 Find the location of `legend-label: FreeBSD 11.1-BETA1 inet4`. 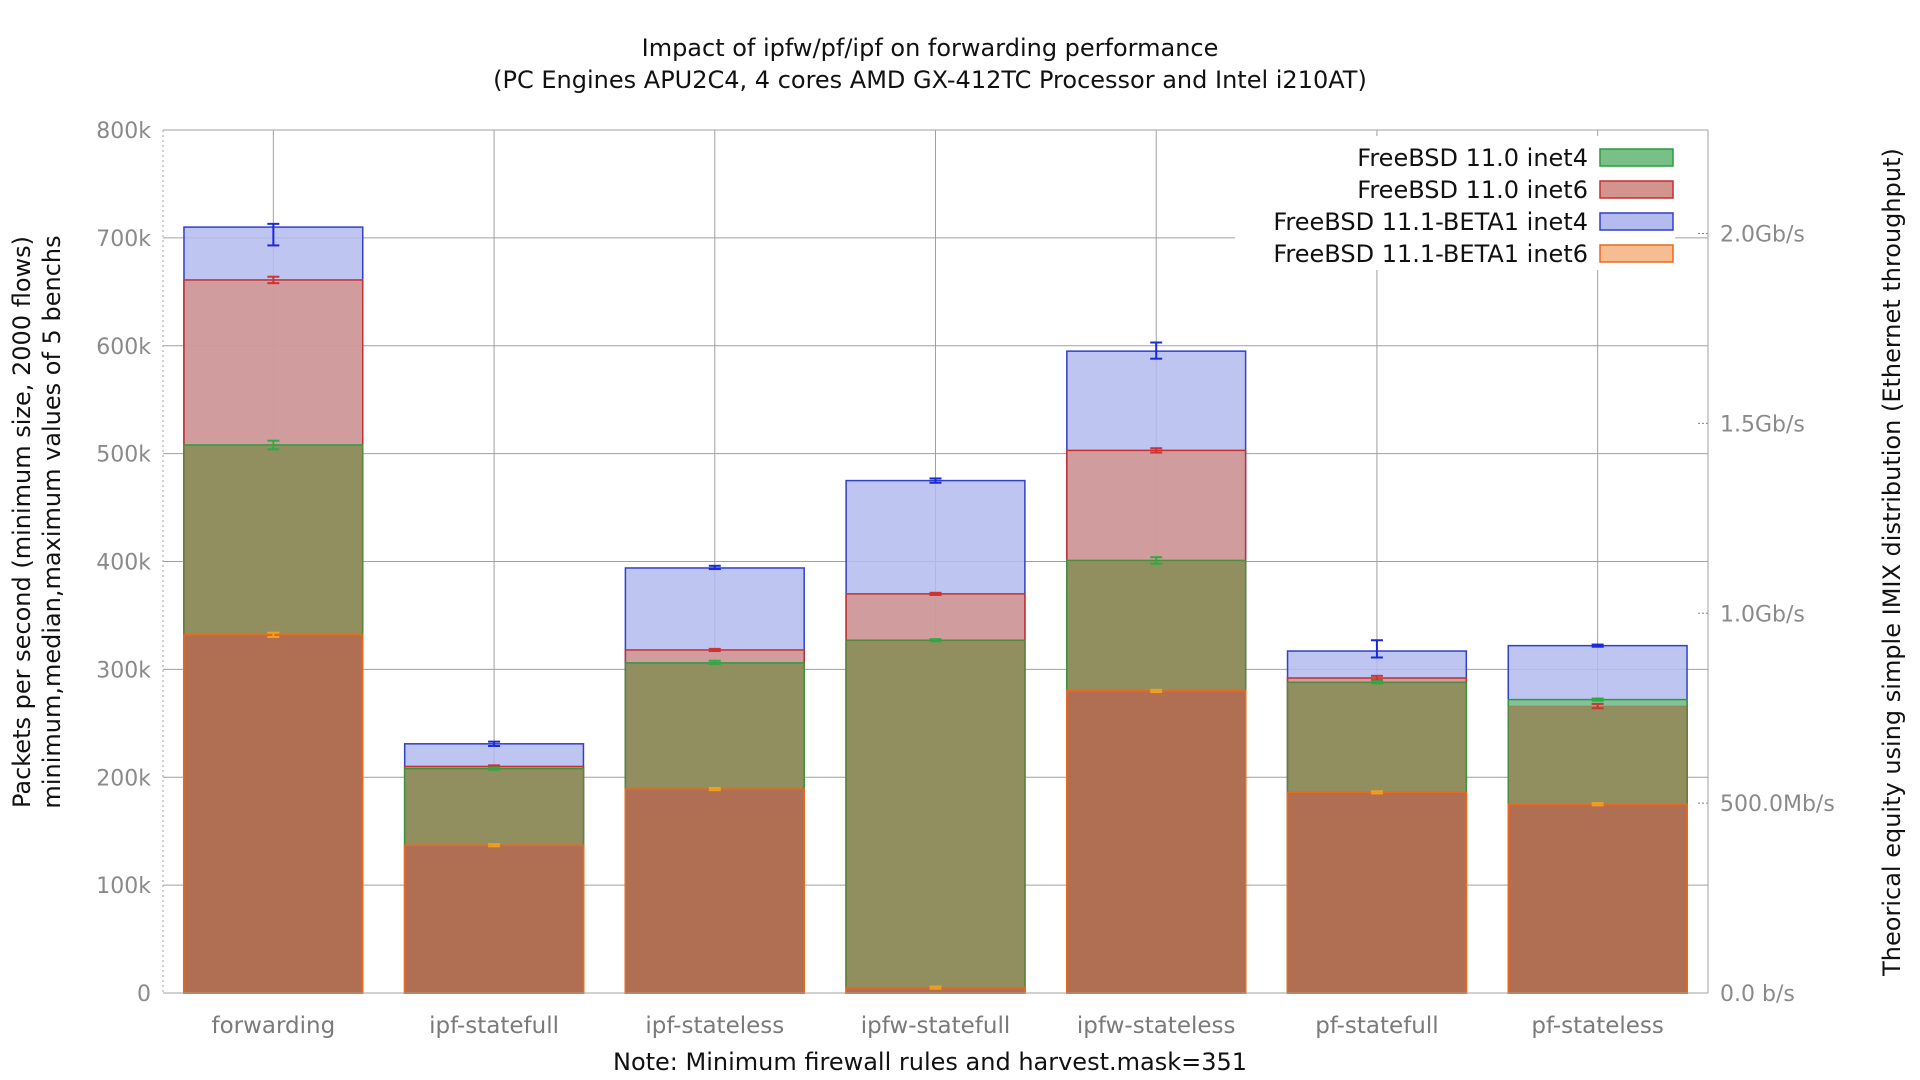

legend-label: FreeBSD 11.1-BETA1 inet4 is located at coordinates (1430, 222).